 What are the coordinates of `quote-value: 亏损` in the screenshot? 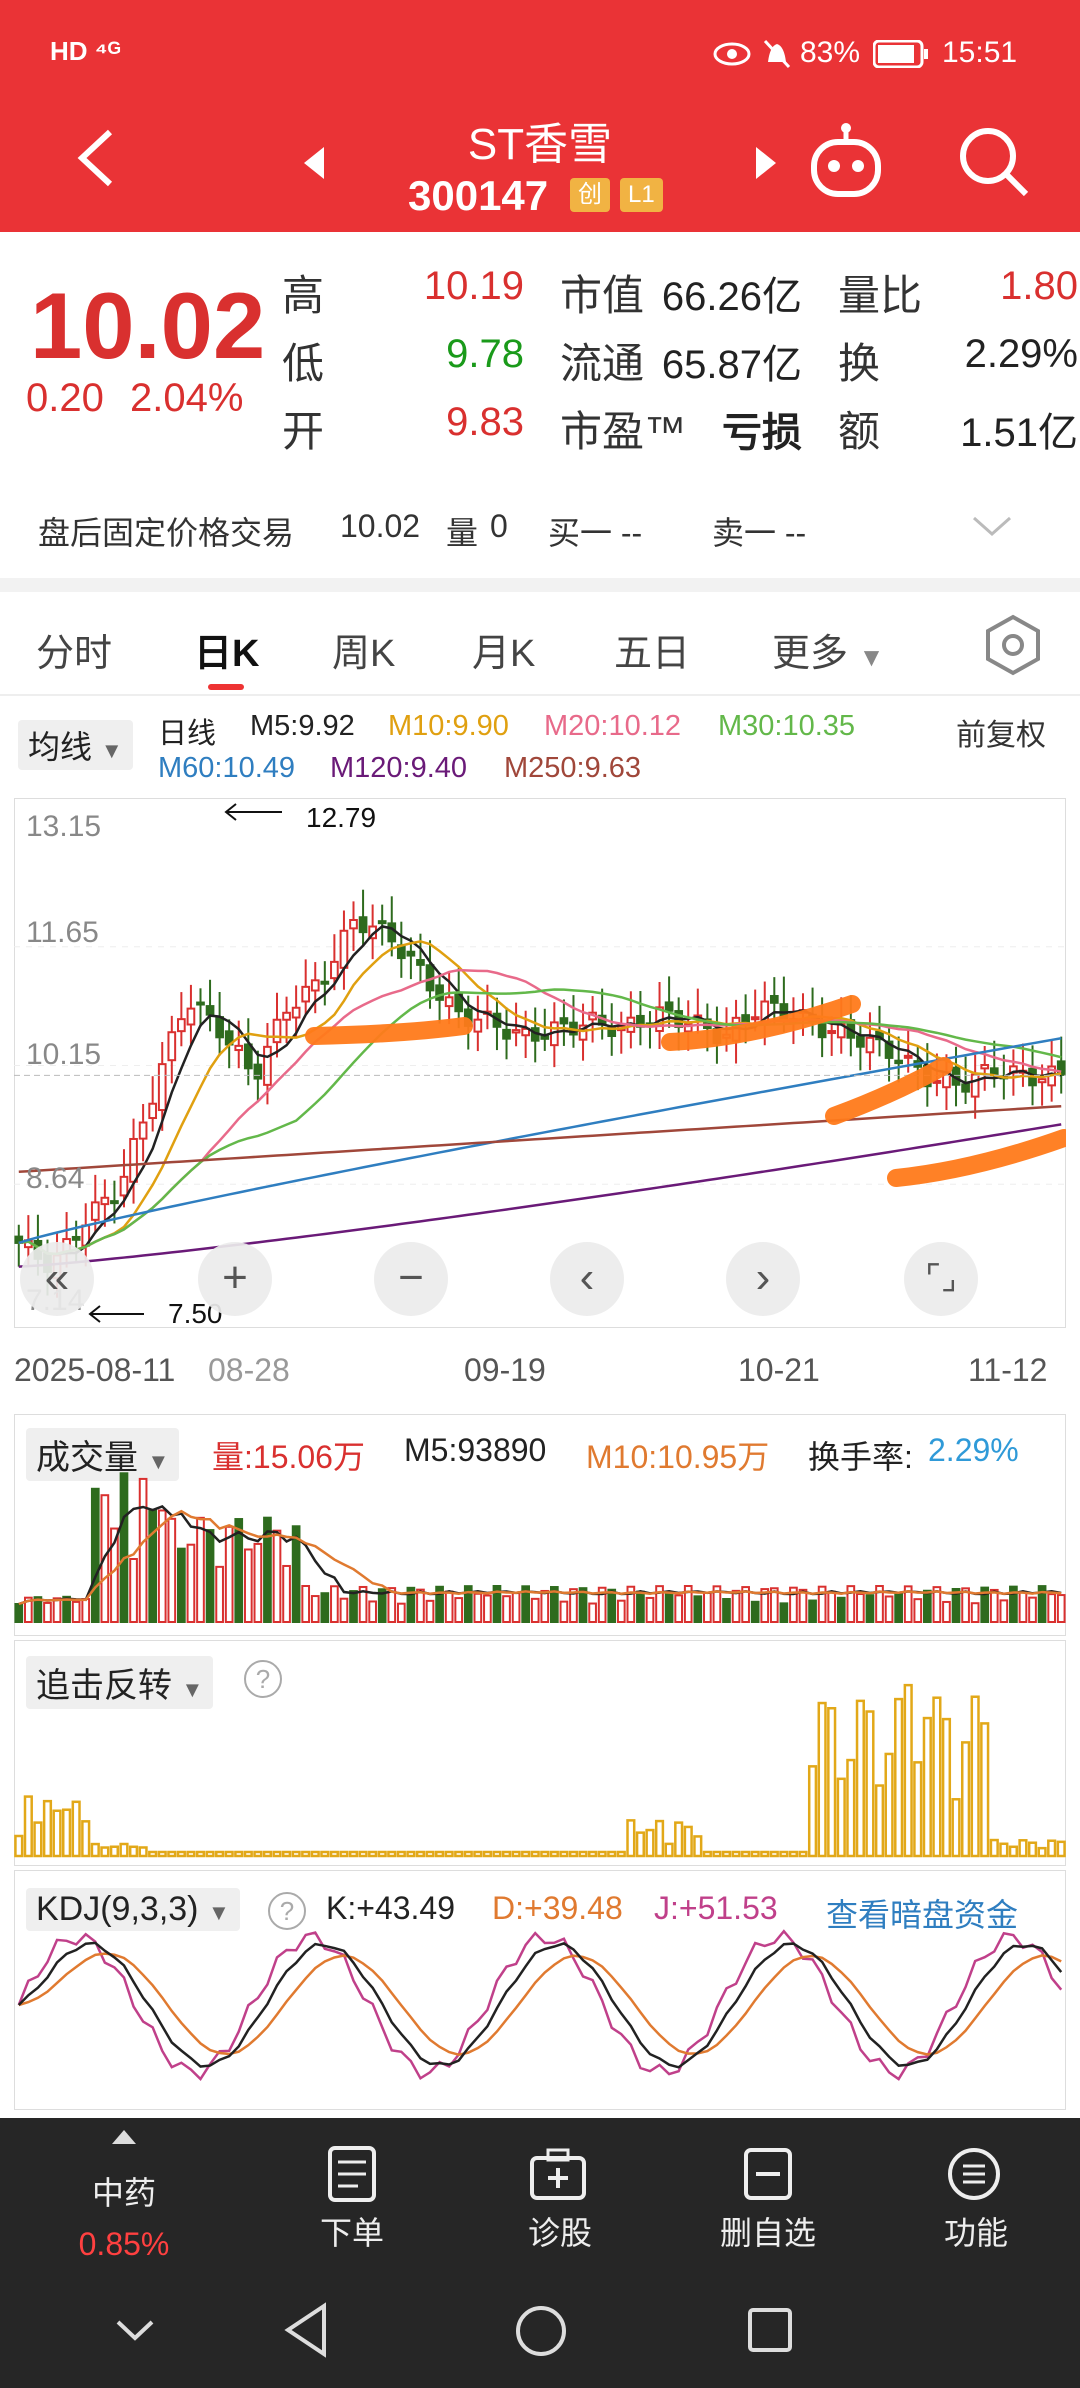 It's located at (762, 433).